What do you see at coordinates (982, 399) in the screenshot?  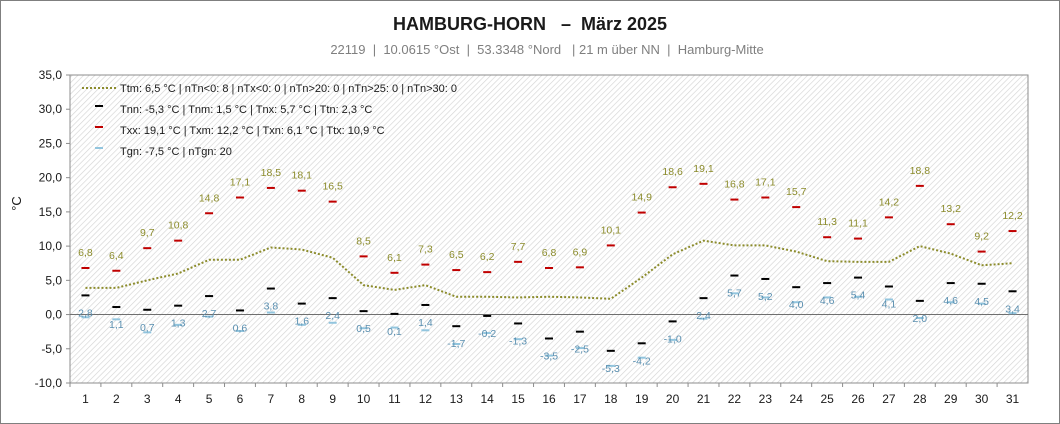 I see `x-tick-label: 30` at bounding box center [982, 399].